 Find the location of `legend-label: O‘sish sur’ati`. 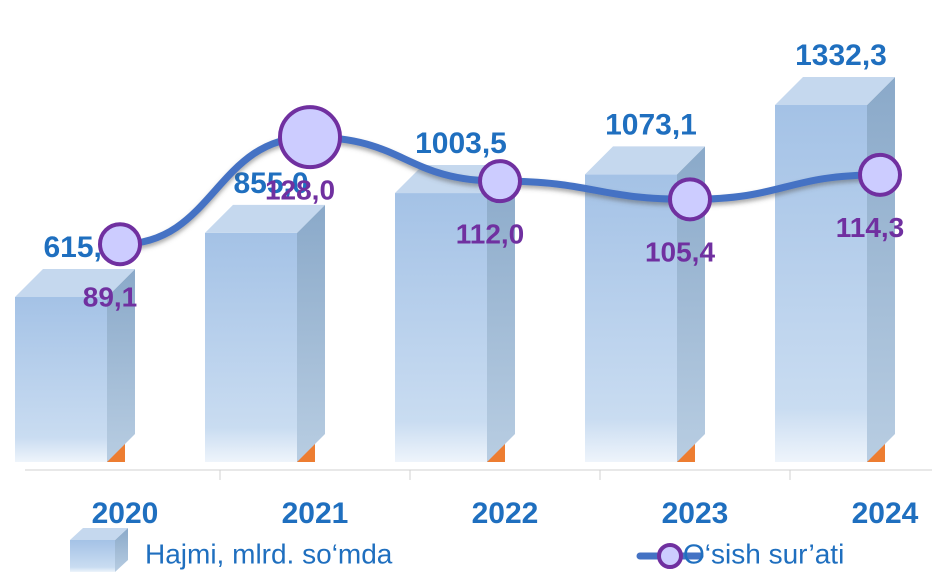

legend-label: O‘sish sur’ati is located at coordinates (763, 553).